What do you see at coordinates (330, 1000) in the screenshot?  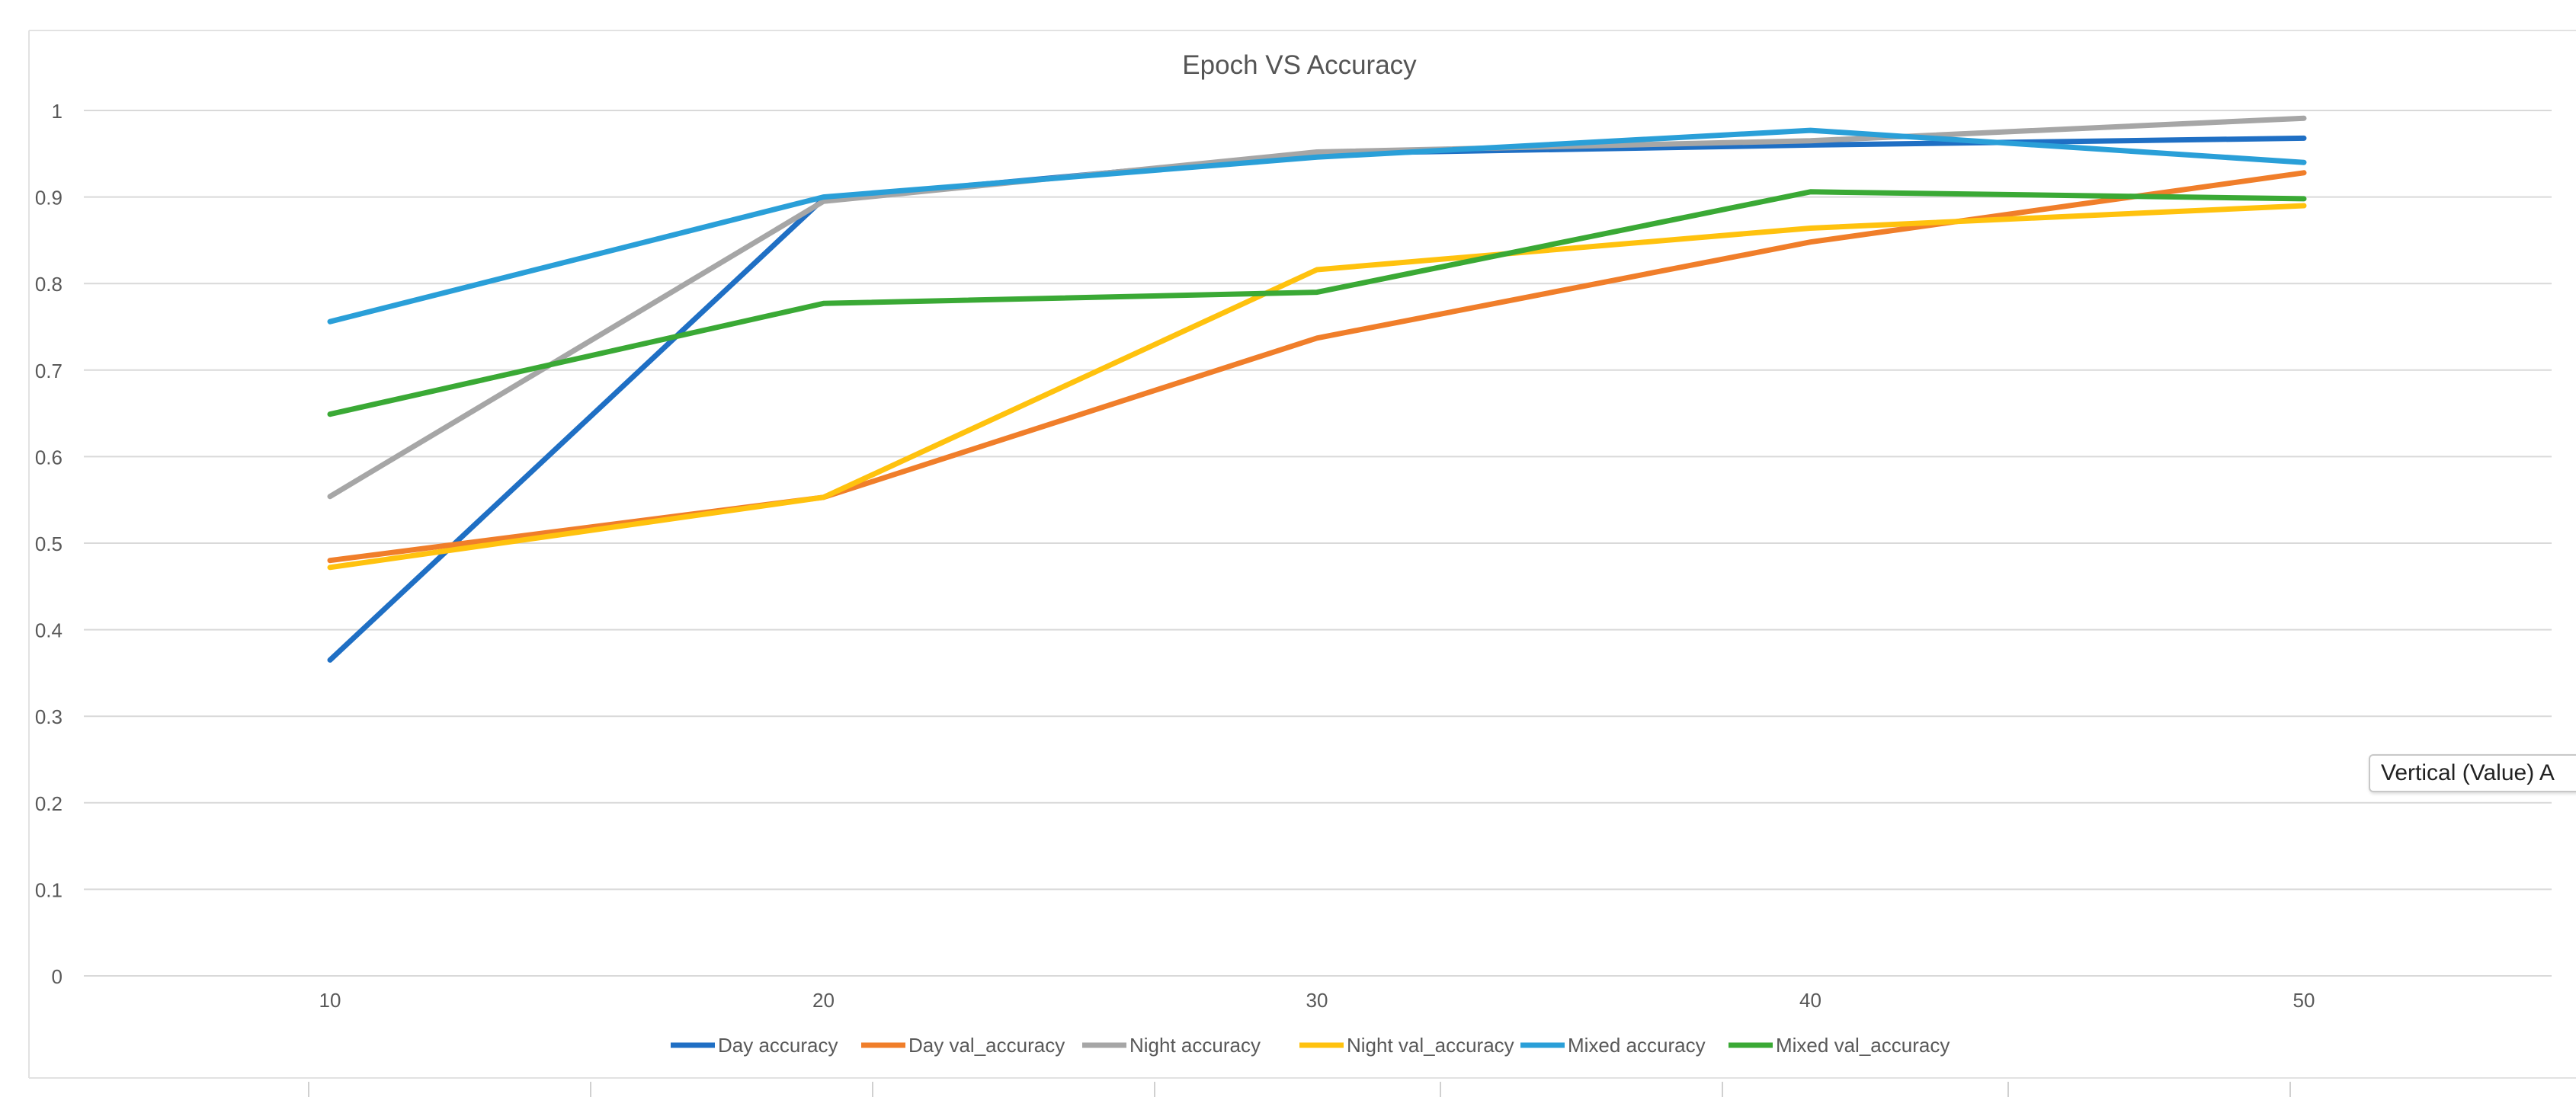 I see `x-tick-label: 10` at bounding box center [330, 1000].